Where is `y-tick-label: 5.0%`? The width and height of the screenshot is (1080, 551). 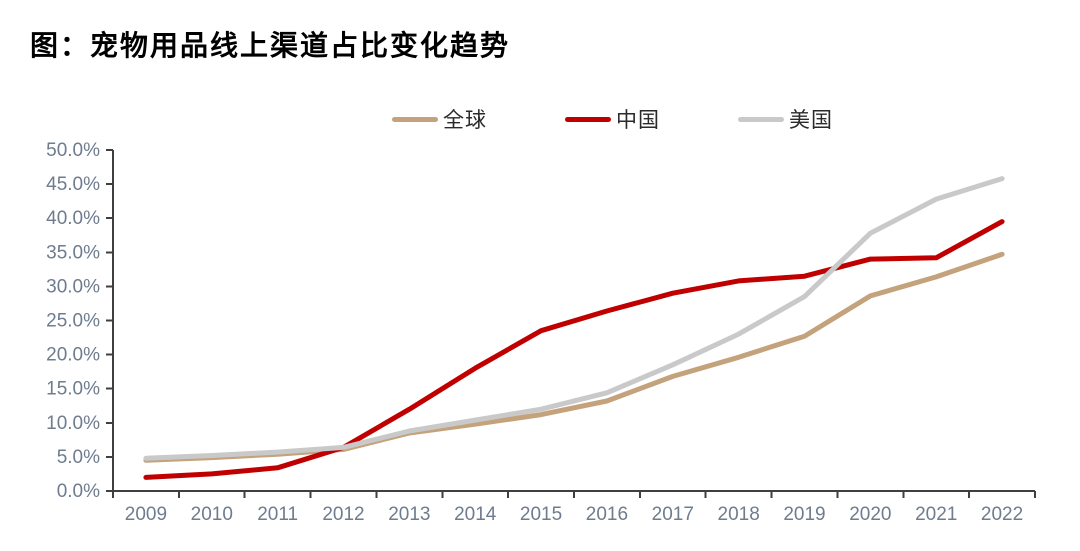
y-tick-label: 5.0% is located at coordinates (78, 457).